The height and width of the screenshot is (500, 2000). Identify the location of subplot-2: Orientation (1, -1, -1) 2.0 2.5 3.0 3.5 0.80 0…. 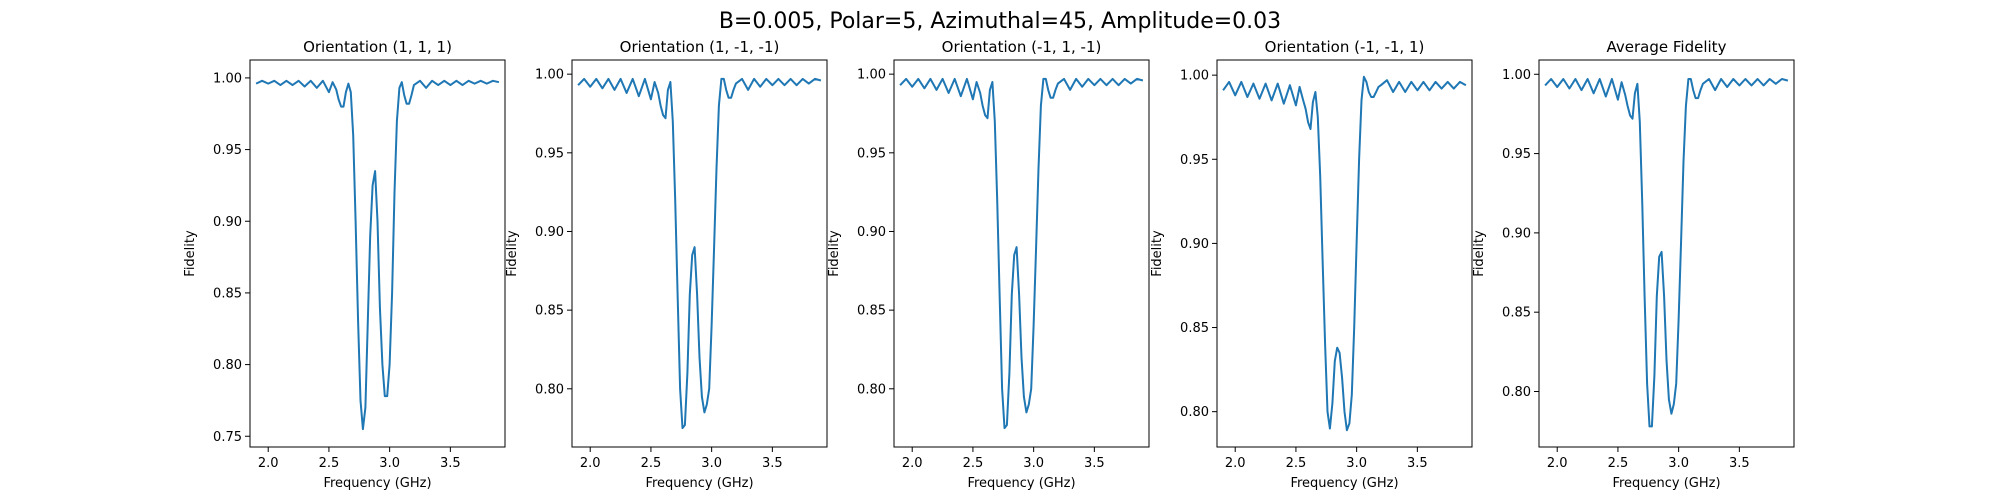
(666, 264).